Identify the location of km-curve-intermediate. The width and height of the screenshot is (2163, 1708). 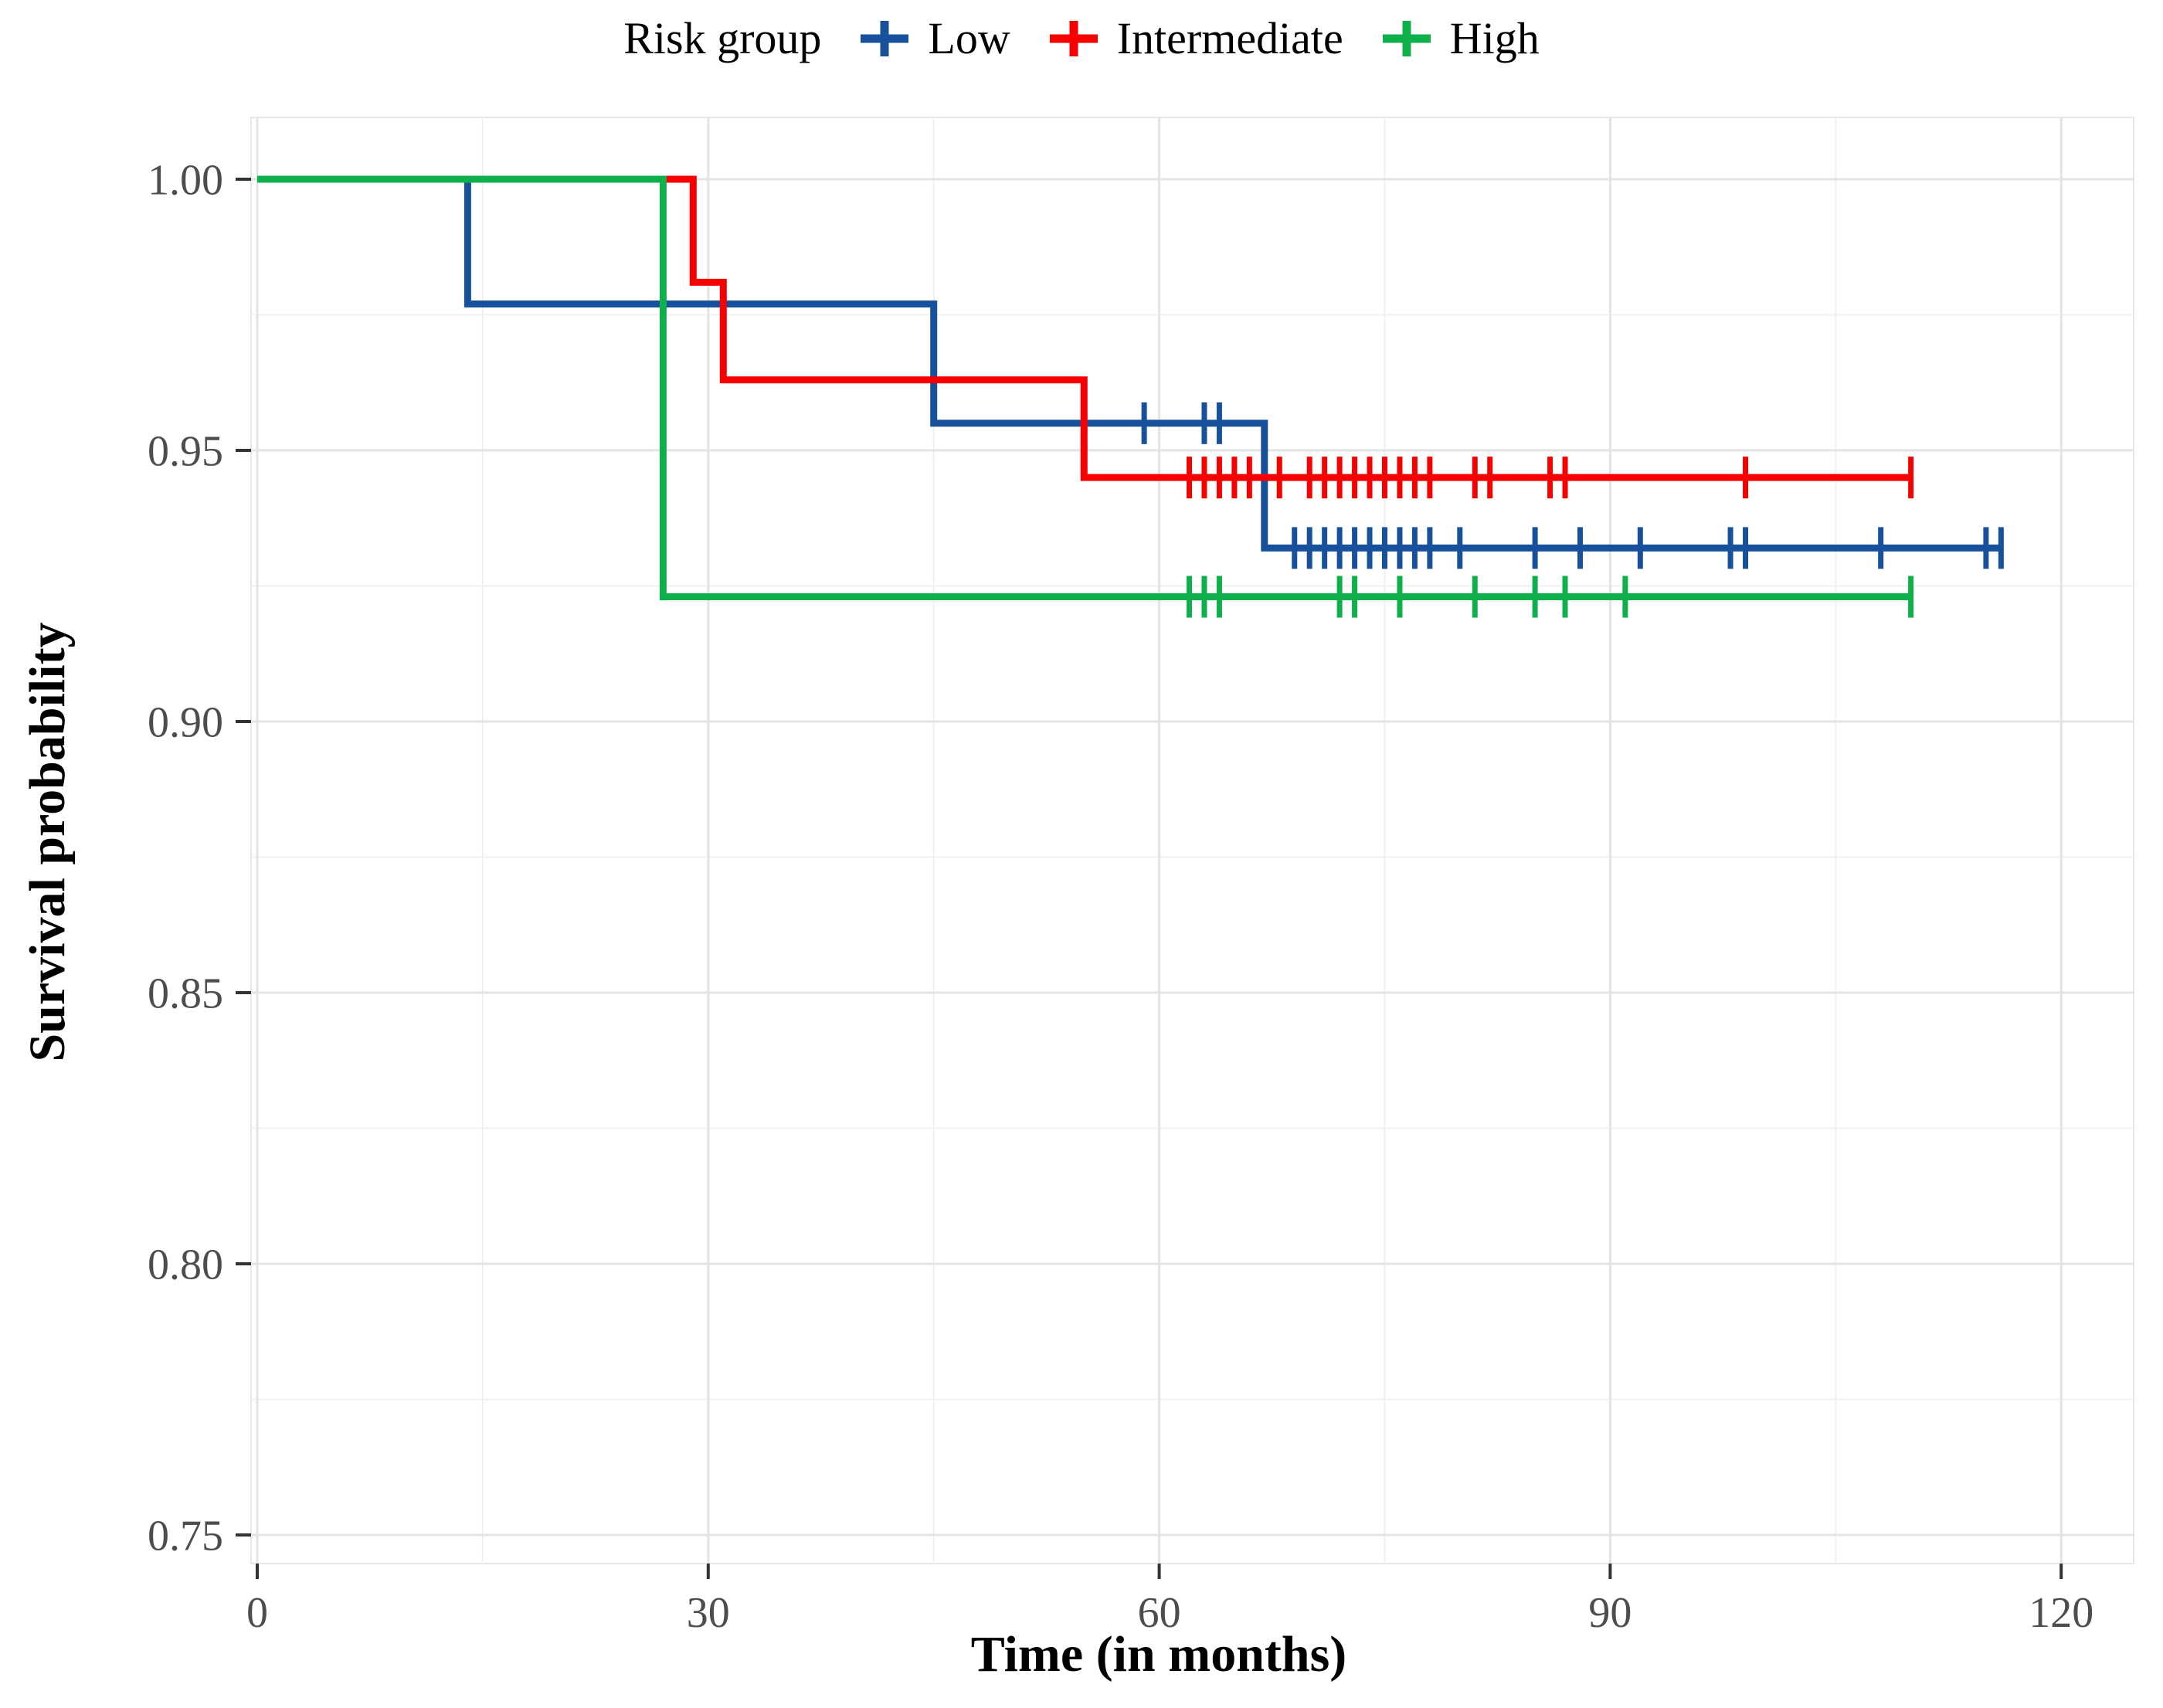
(1084, 328).